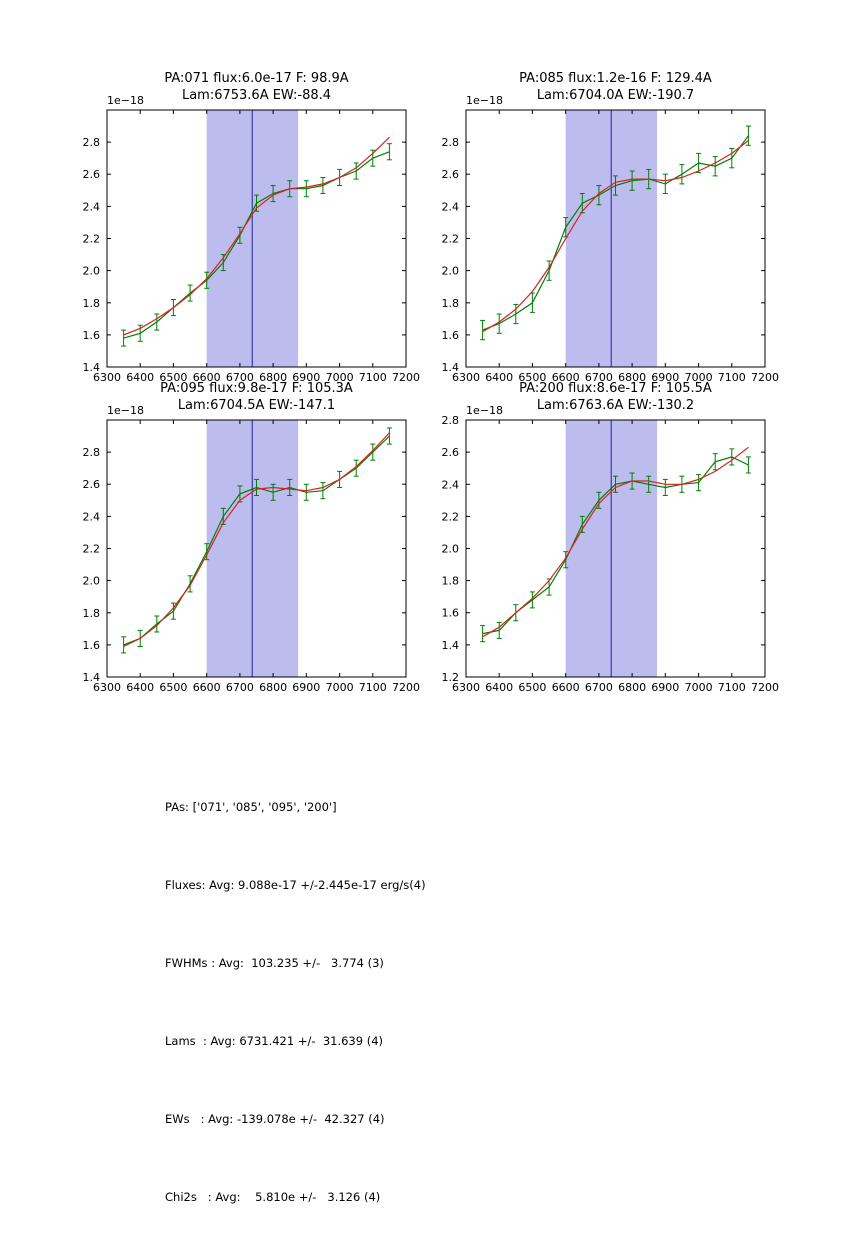 The width and height of the screenshot is (850, 1236). What do you see at coordinates (256, 405) in the screenshot?
I see `chart-title-line2: Lam:6704.5A EW:-147.1` at bounding box center [256, 405].